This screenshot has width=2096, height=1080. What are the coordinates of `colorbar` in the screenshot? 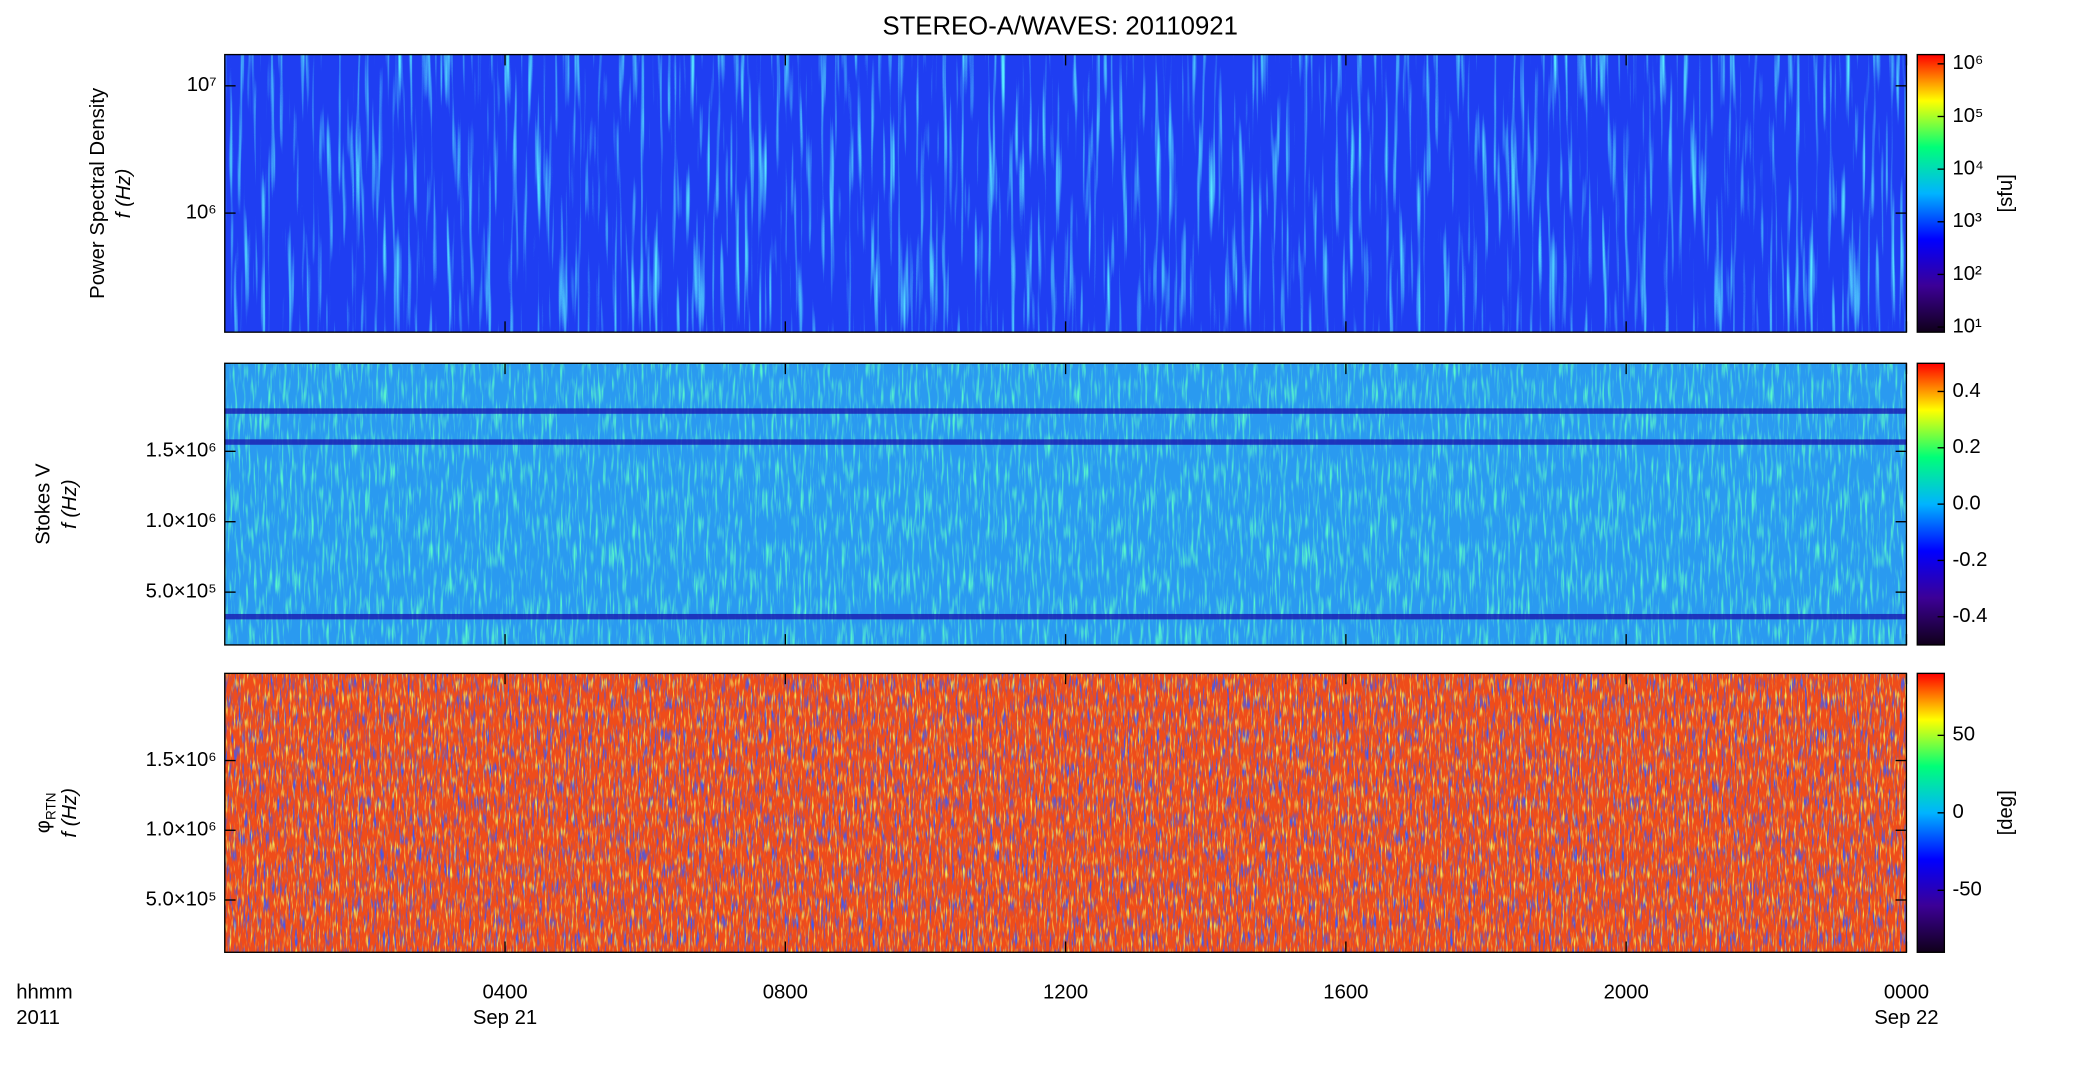 It's located at (1931, 193).